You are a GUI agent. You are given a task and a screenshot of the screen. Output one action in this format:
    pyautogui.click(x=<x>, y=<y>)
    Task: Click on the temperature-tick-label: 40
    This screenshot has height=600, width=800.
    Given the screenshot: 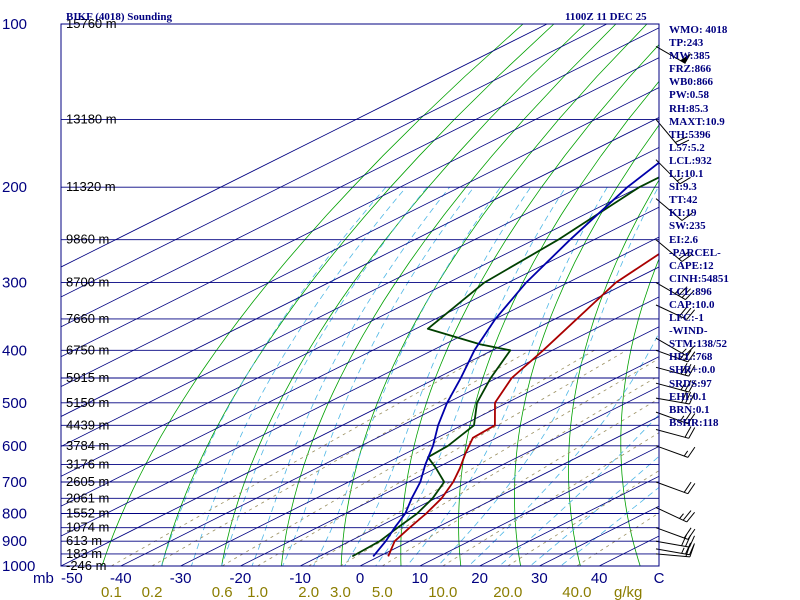 What is the action you would take?
    pyautogui.click(x=599, y=578)
    